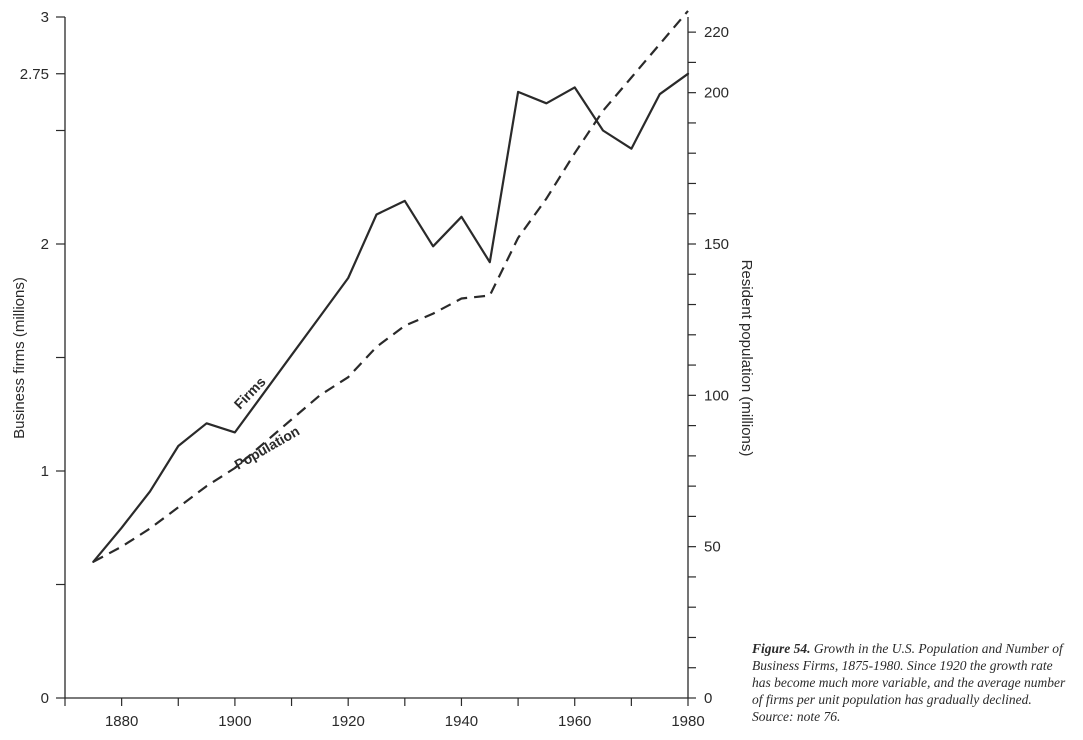  Describe the element at coordinates (781, 648) in the screenshot. I see `figure-label: Figure 54.` at that location.